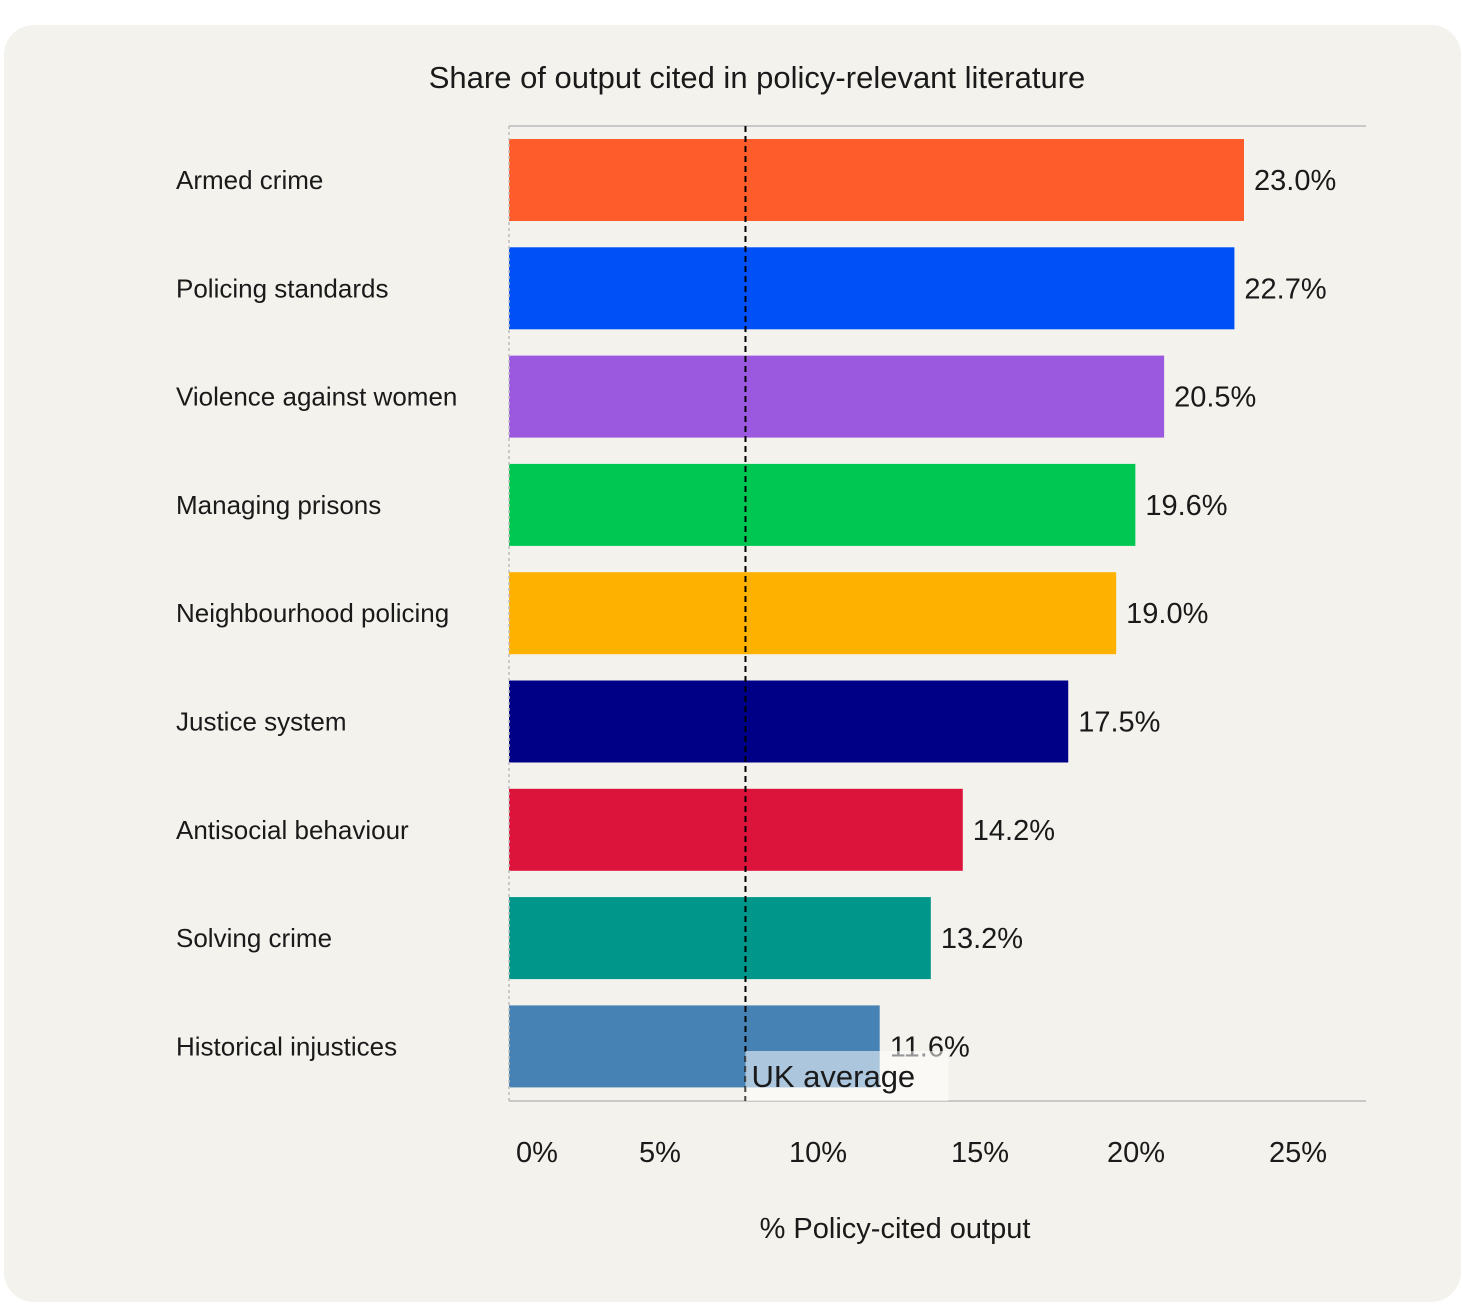 The height and width of the screenshot is (1306, 1462). I want to click on reference-line-label: UK average, so click(833, 1076).